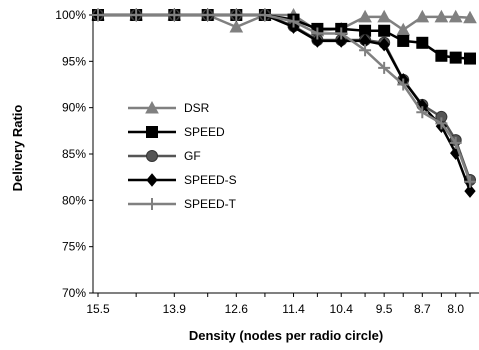 The image size is (479, 350). What do you see at coordinates (74, 293) in the screenshot?
I see `y-tick-label: 70%` at bounding box center [74, 293].